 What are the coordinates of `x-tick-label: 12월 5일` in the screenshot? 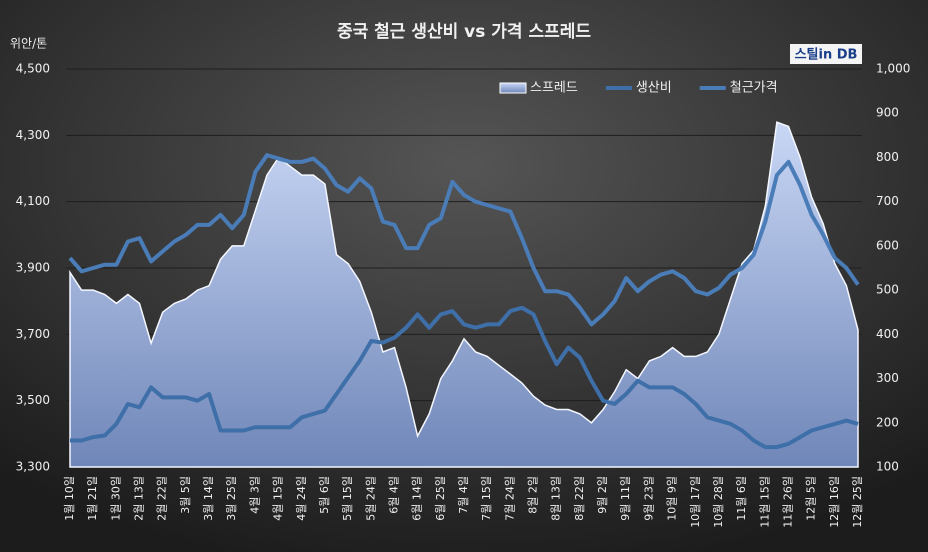 It's located at (811, 498).